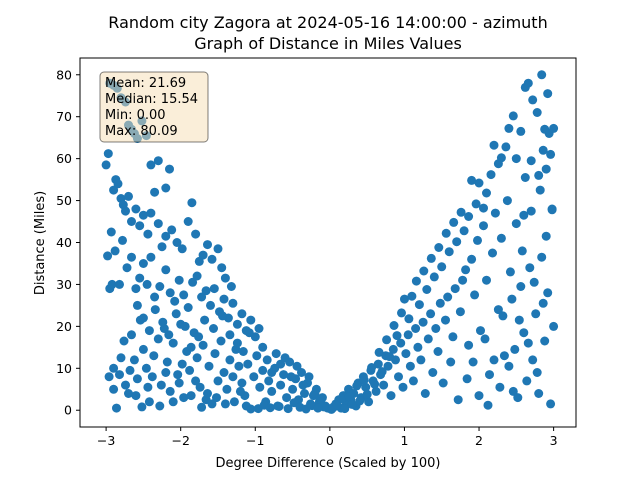 Image resolution: width=640 pixels, height=480 pixels. What do you see at coordinates (479, 440) in the screenshot?
I see `x-tick-label: 2` at bounding box center [479, 440].